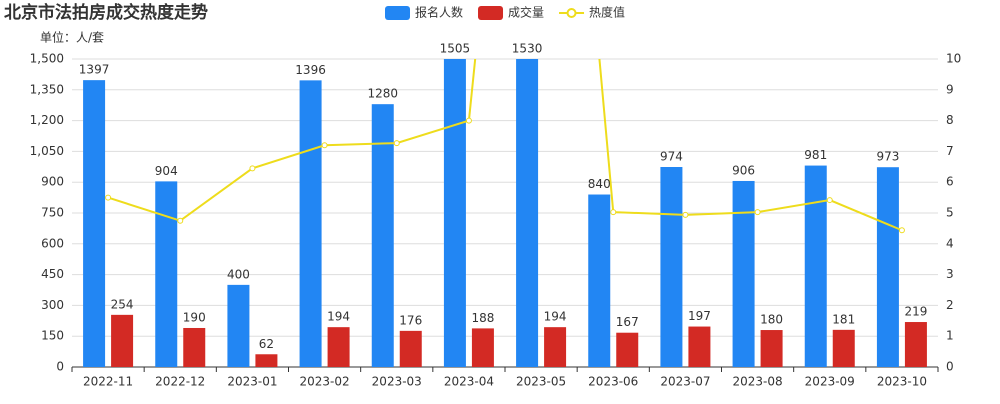 This screenshot has width=1000, height=404. What do you see at coordinates (607, 12) in the screenshot?
I see `legend-label: 热度值` at bounding box center [607, 12].